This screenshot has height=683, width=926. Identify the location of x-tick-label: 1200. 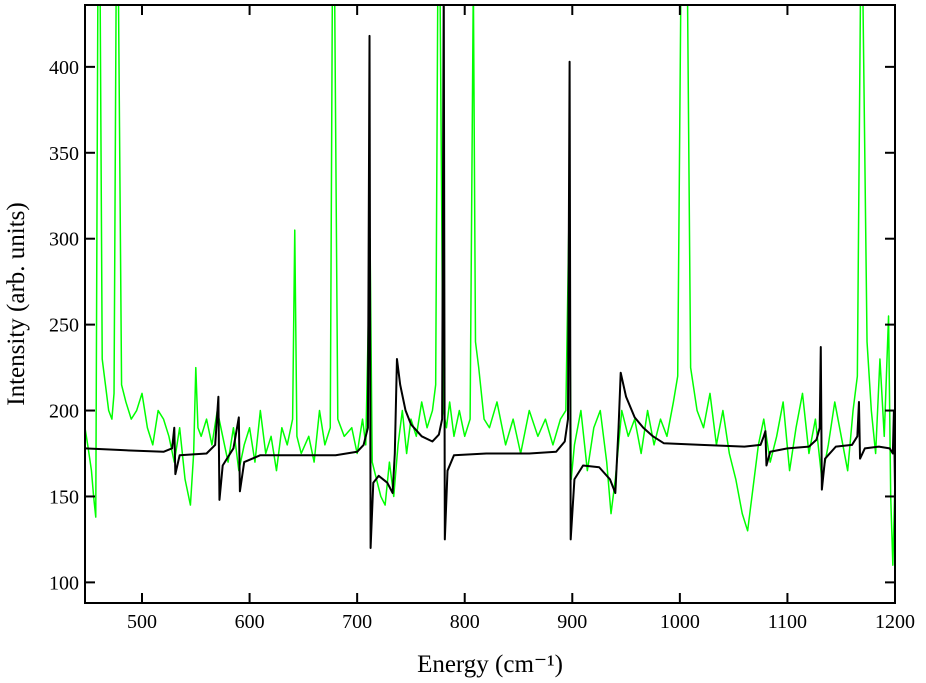
(895, 622).